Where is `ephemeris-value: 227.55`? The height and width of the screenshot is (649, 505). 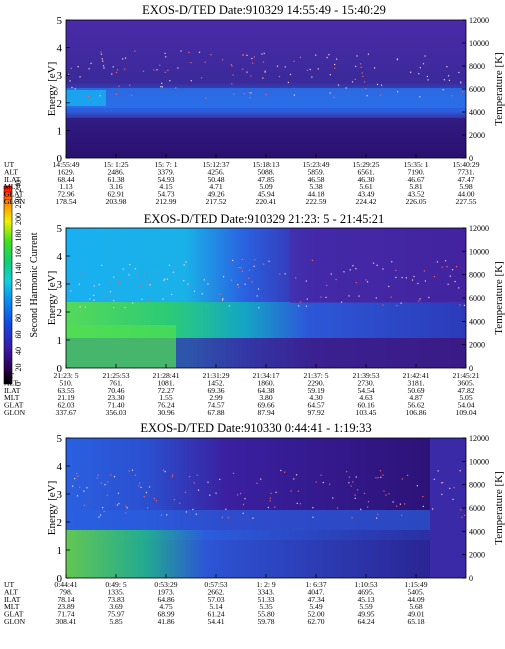 ephemeris-value: 227.55 is located at coordinates (466, 201).